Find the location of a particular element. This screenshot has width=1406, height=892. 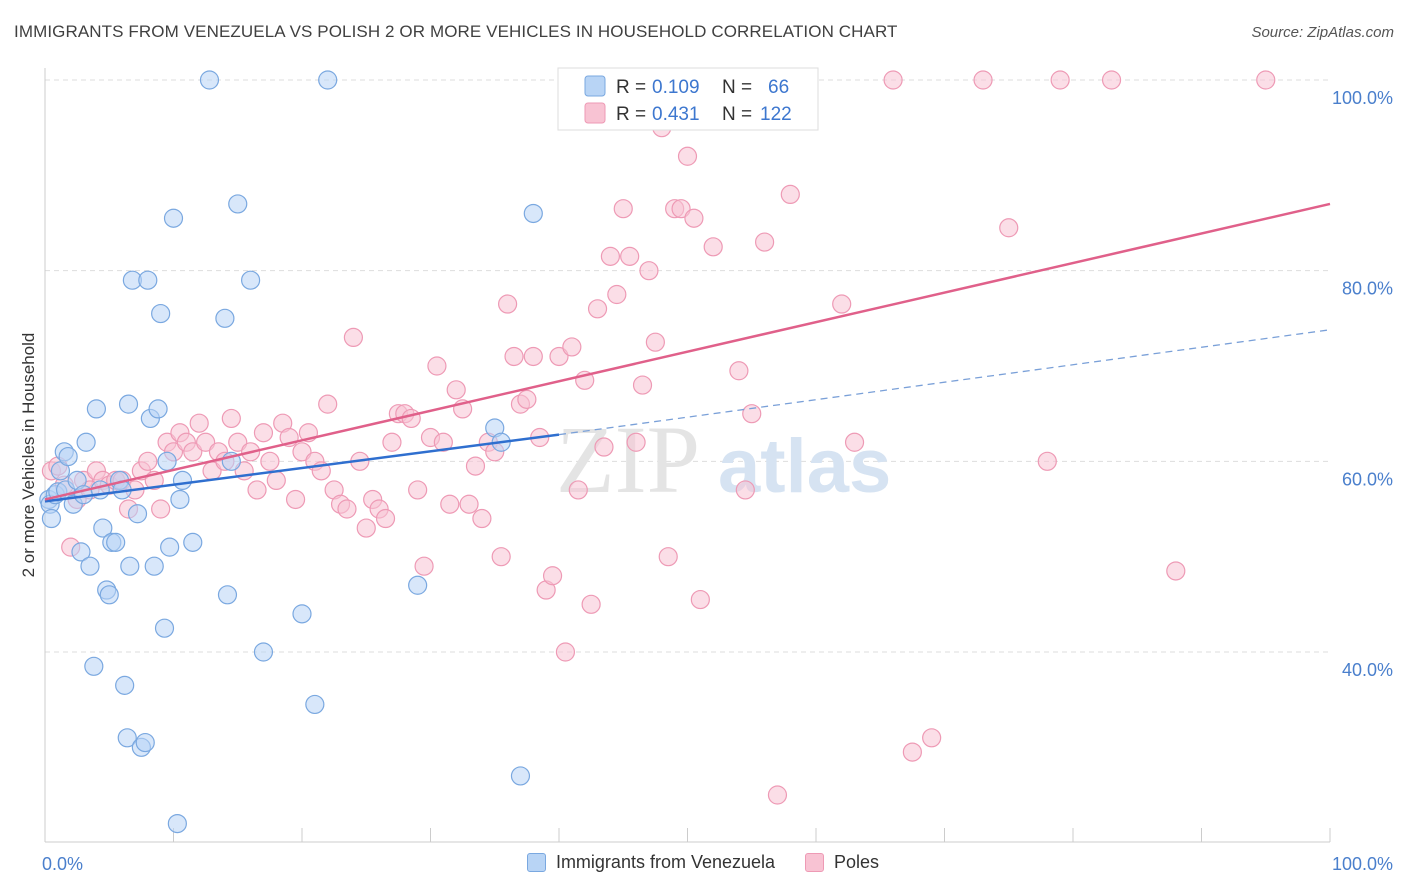

legend-item-venezuela: Immigrants from Venezuela is located at coordinates (651, 862).